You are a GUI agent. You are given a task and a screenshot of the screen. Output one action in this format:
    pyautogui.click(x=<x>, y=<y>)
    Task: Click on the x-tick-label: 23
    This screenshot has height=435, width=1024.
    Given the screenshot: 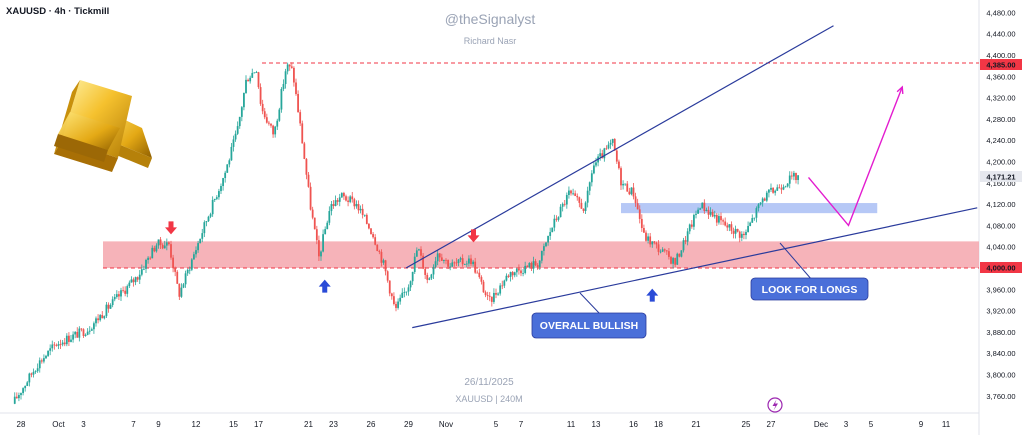 What is the action you would take?
    pyautogui.click(x=333, y=424)
    